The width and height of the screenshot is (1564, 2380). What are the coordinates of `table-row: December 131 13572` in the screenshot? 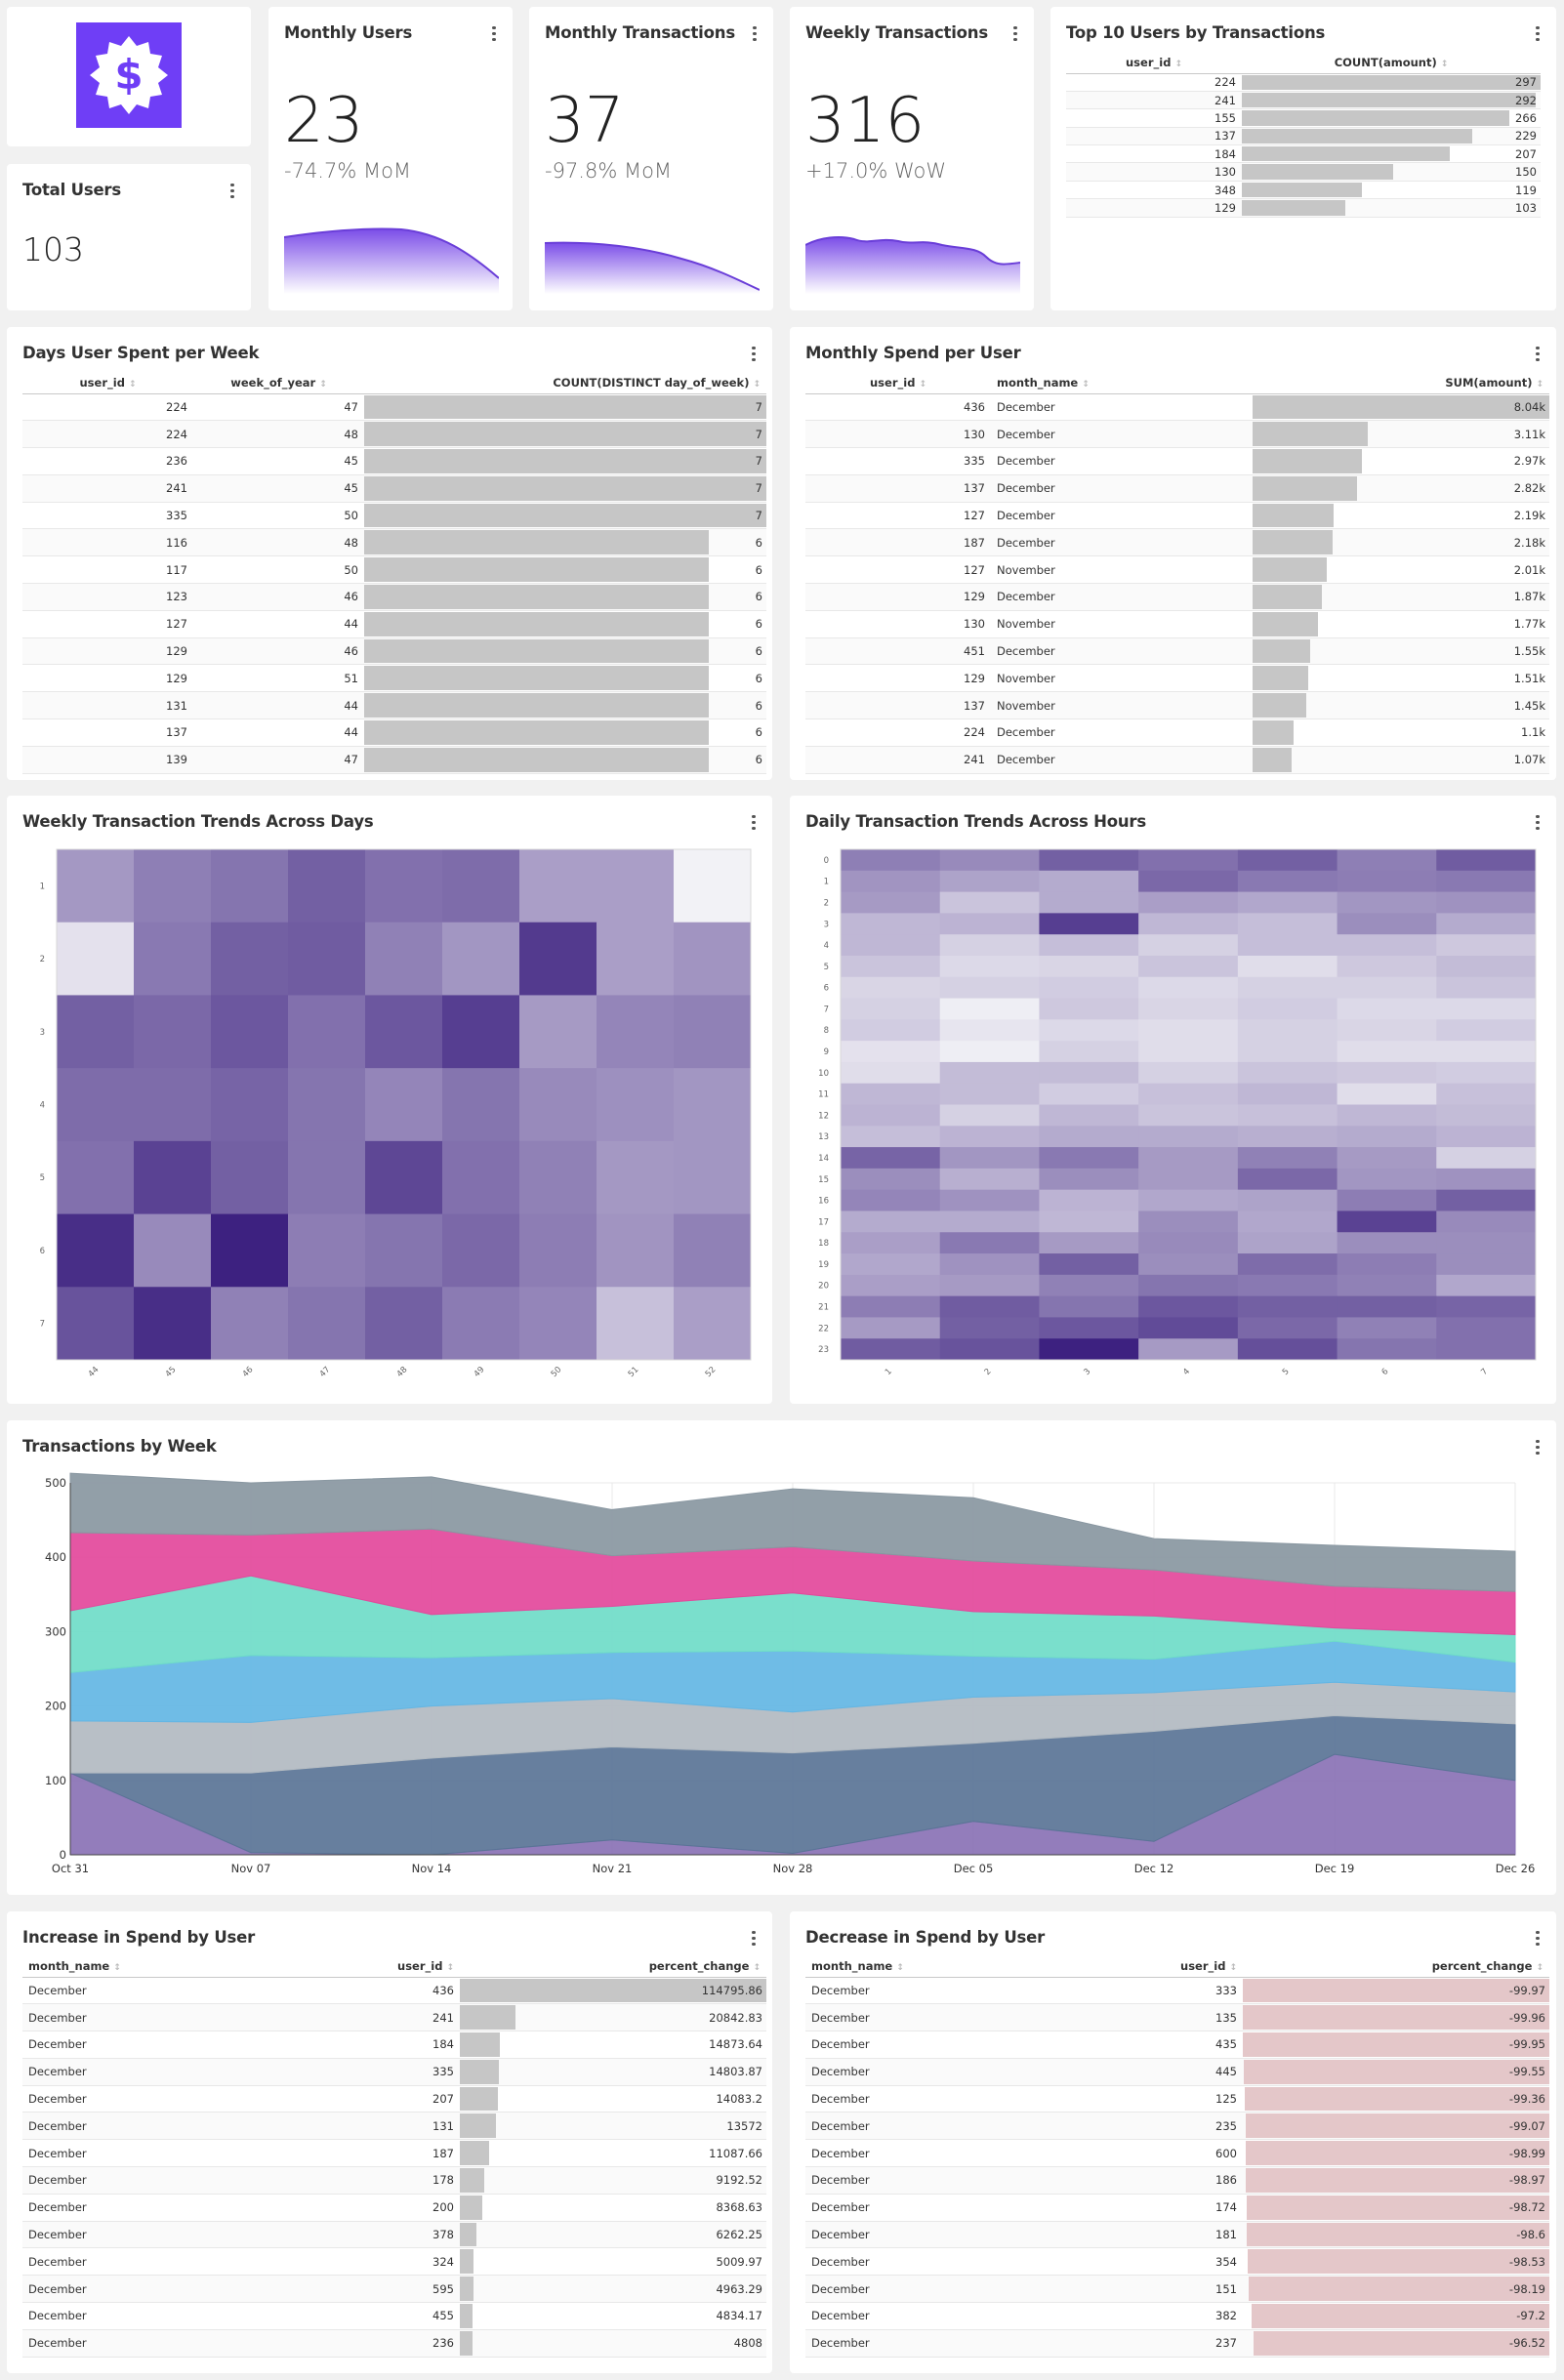 It's located at (394, 2126).